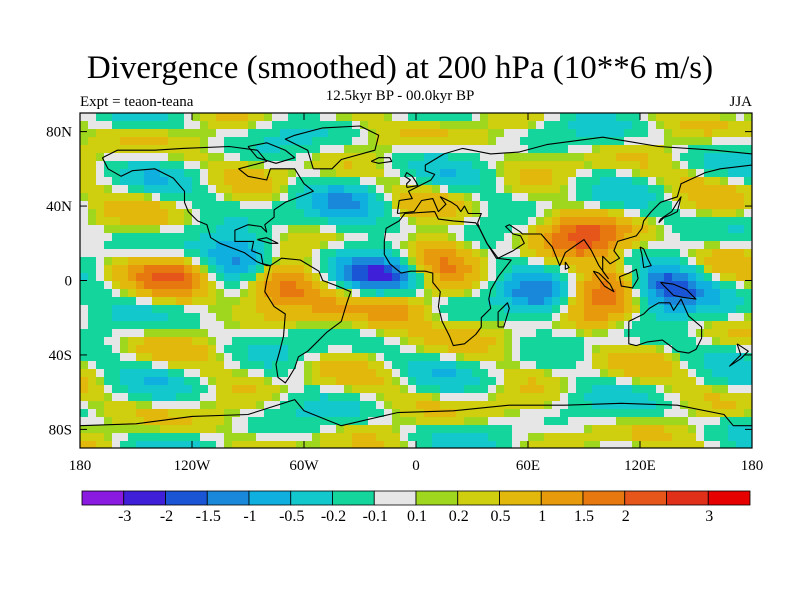 The height and width of the screenshot is (600, 800). What do you see at coordinates (604, 498) in the screenshot?
I see `colorbar-swatch` at bounding box center [604, 498].